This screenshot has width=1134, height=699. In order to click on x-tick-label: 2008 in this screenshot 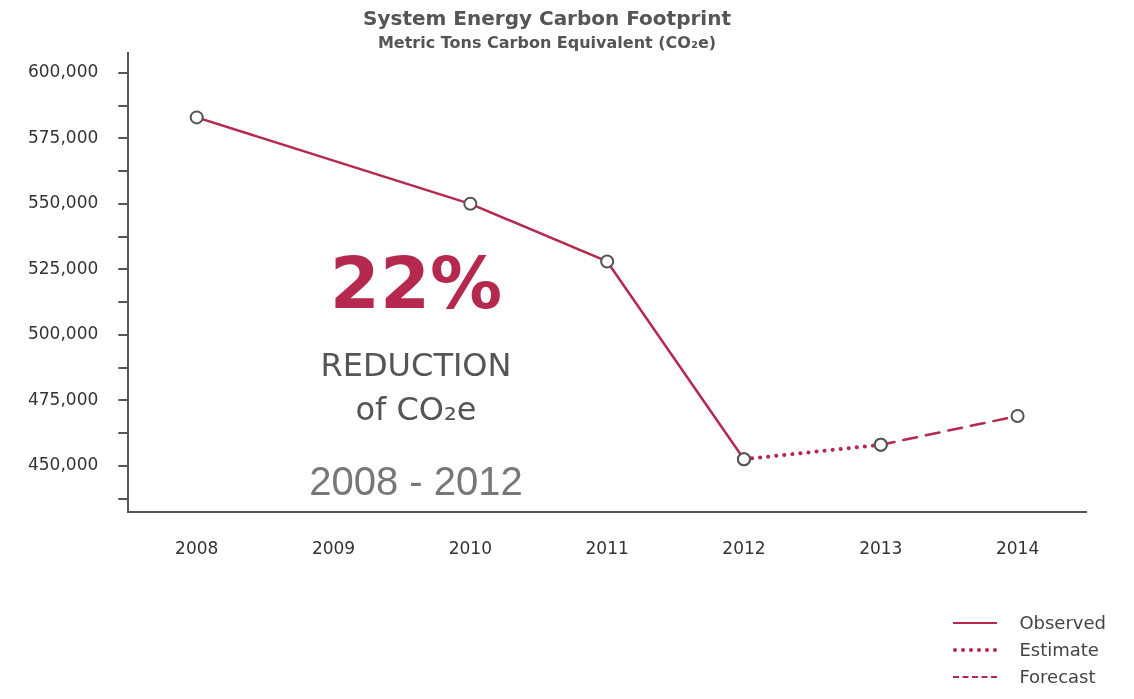, I will do `click(197, 548)`.